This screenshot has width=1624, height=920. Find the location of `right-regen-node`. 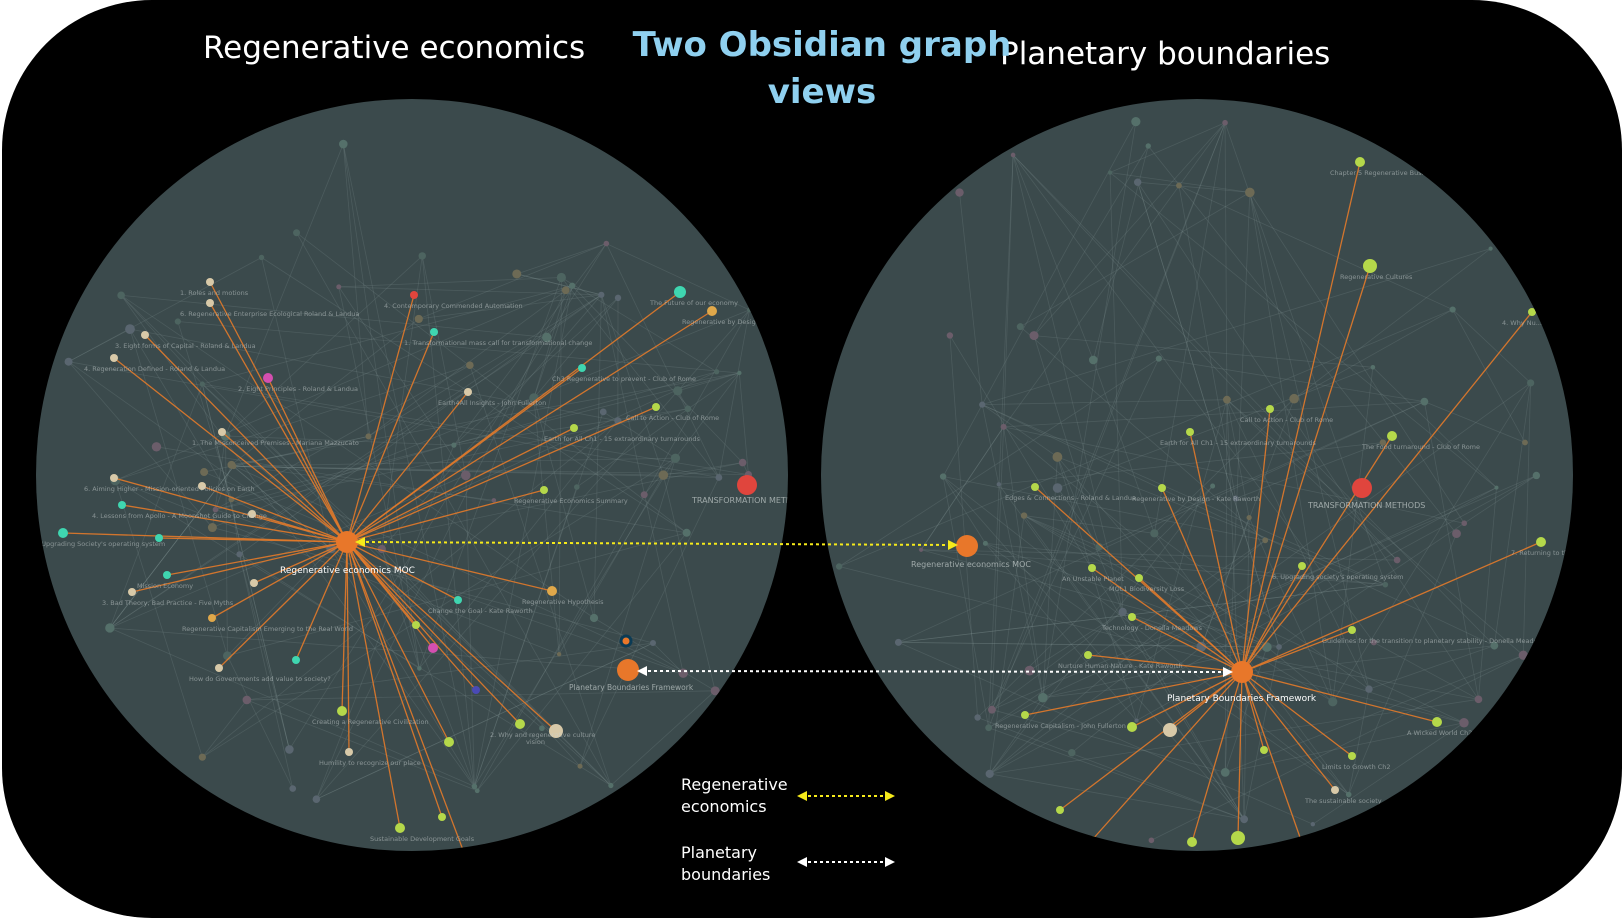

right-regen-node is located at coordinates (967, 546).